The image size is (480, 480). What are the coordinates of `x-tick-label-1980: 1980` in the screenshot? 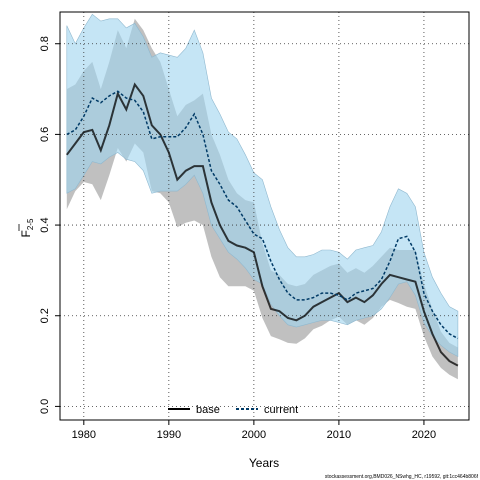 It's located at (84, 435).